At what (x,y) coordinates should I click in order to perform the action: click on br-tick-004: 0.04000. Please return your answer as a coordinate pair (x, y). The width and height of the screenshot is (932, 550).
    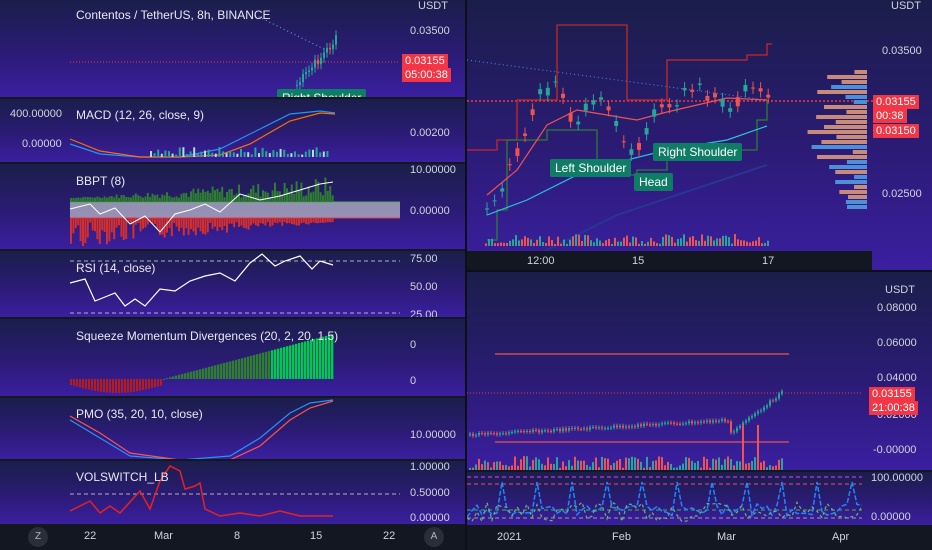
    Looking at the image, I should click on (897, 378).